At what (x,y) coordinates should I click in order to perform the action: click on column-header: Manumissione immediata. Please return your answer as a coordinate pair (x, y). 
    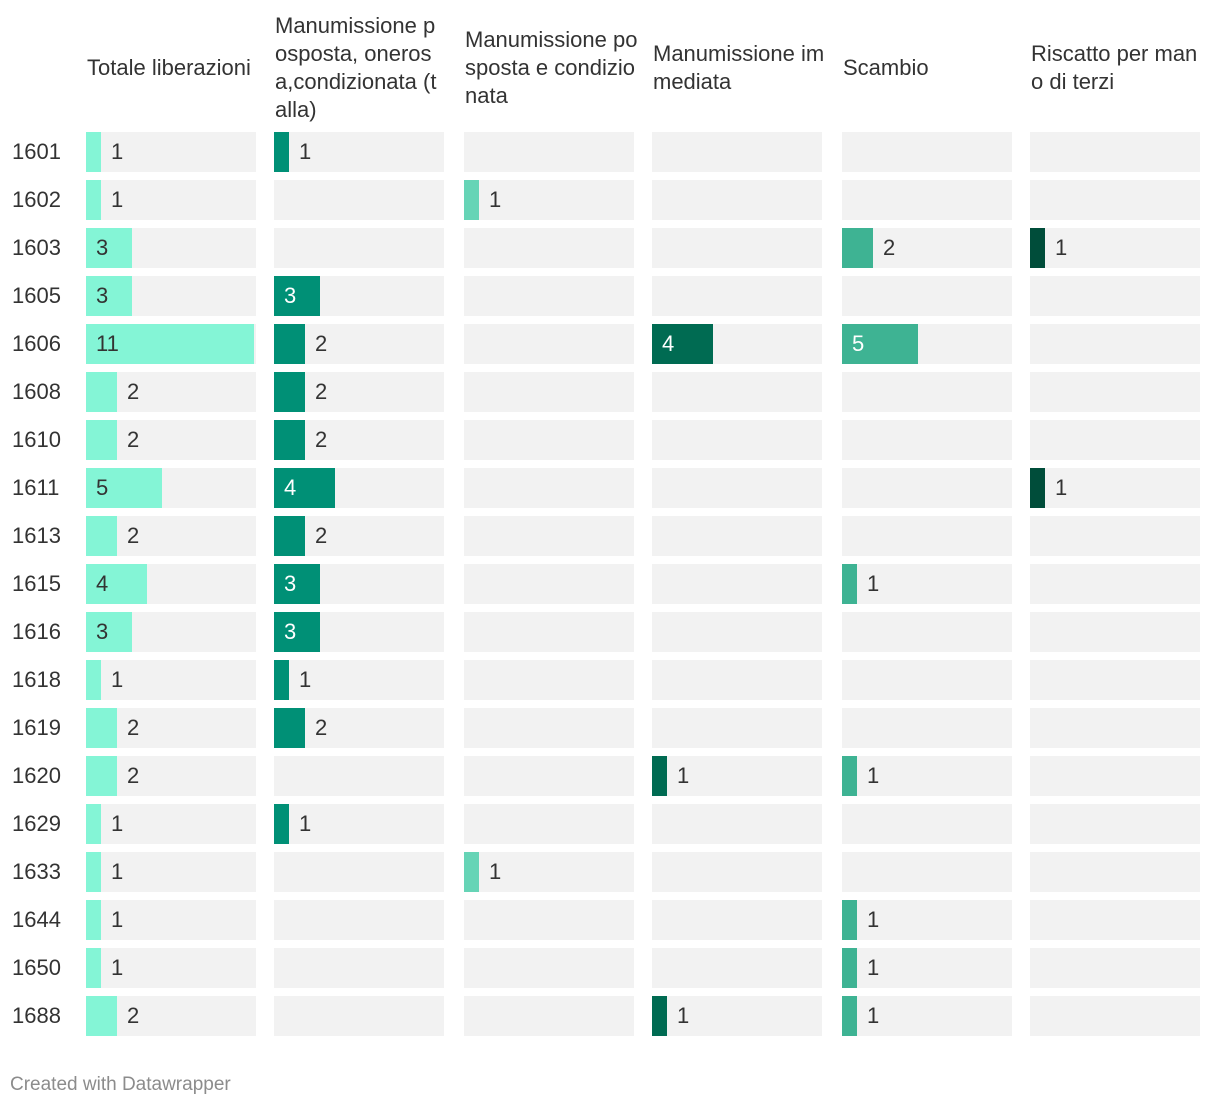
    Looking at the image, I should click on (739, 67).